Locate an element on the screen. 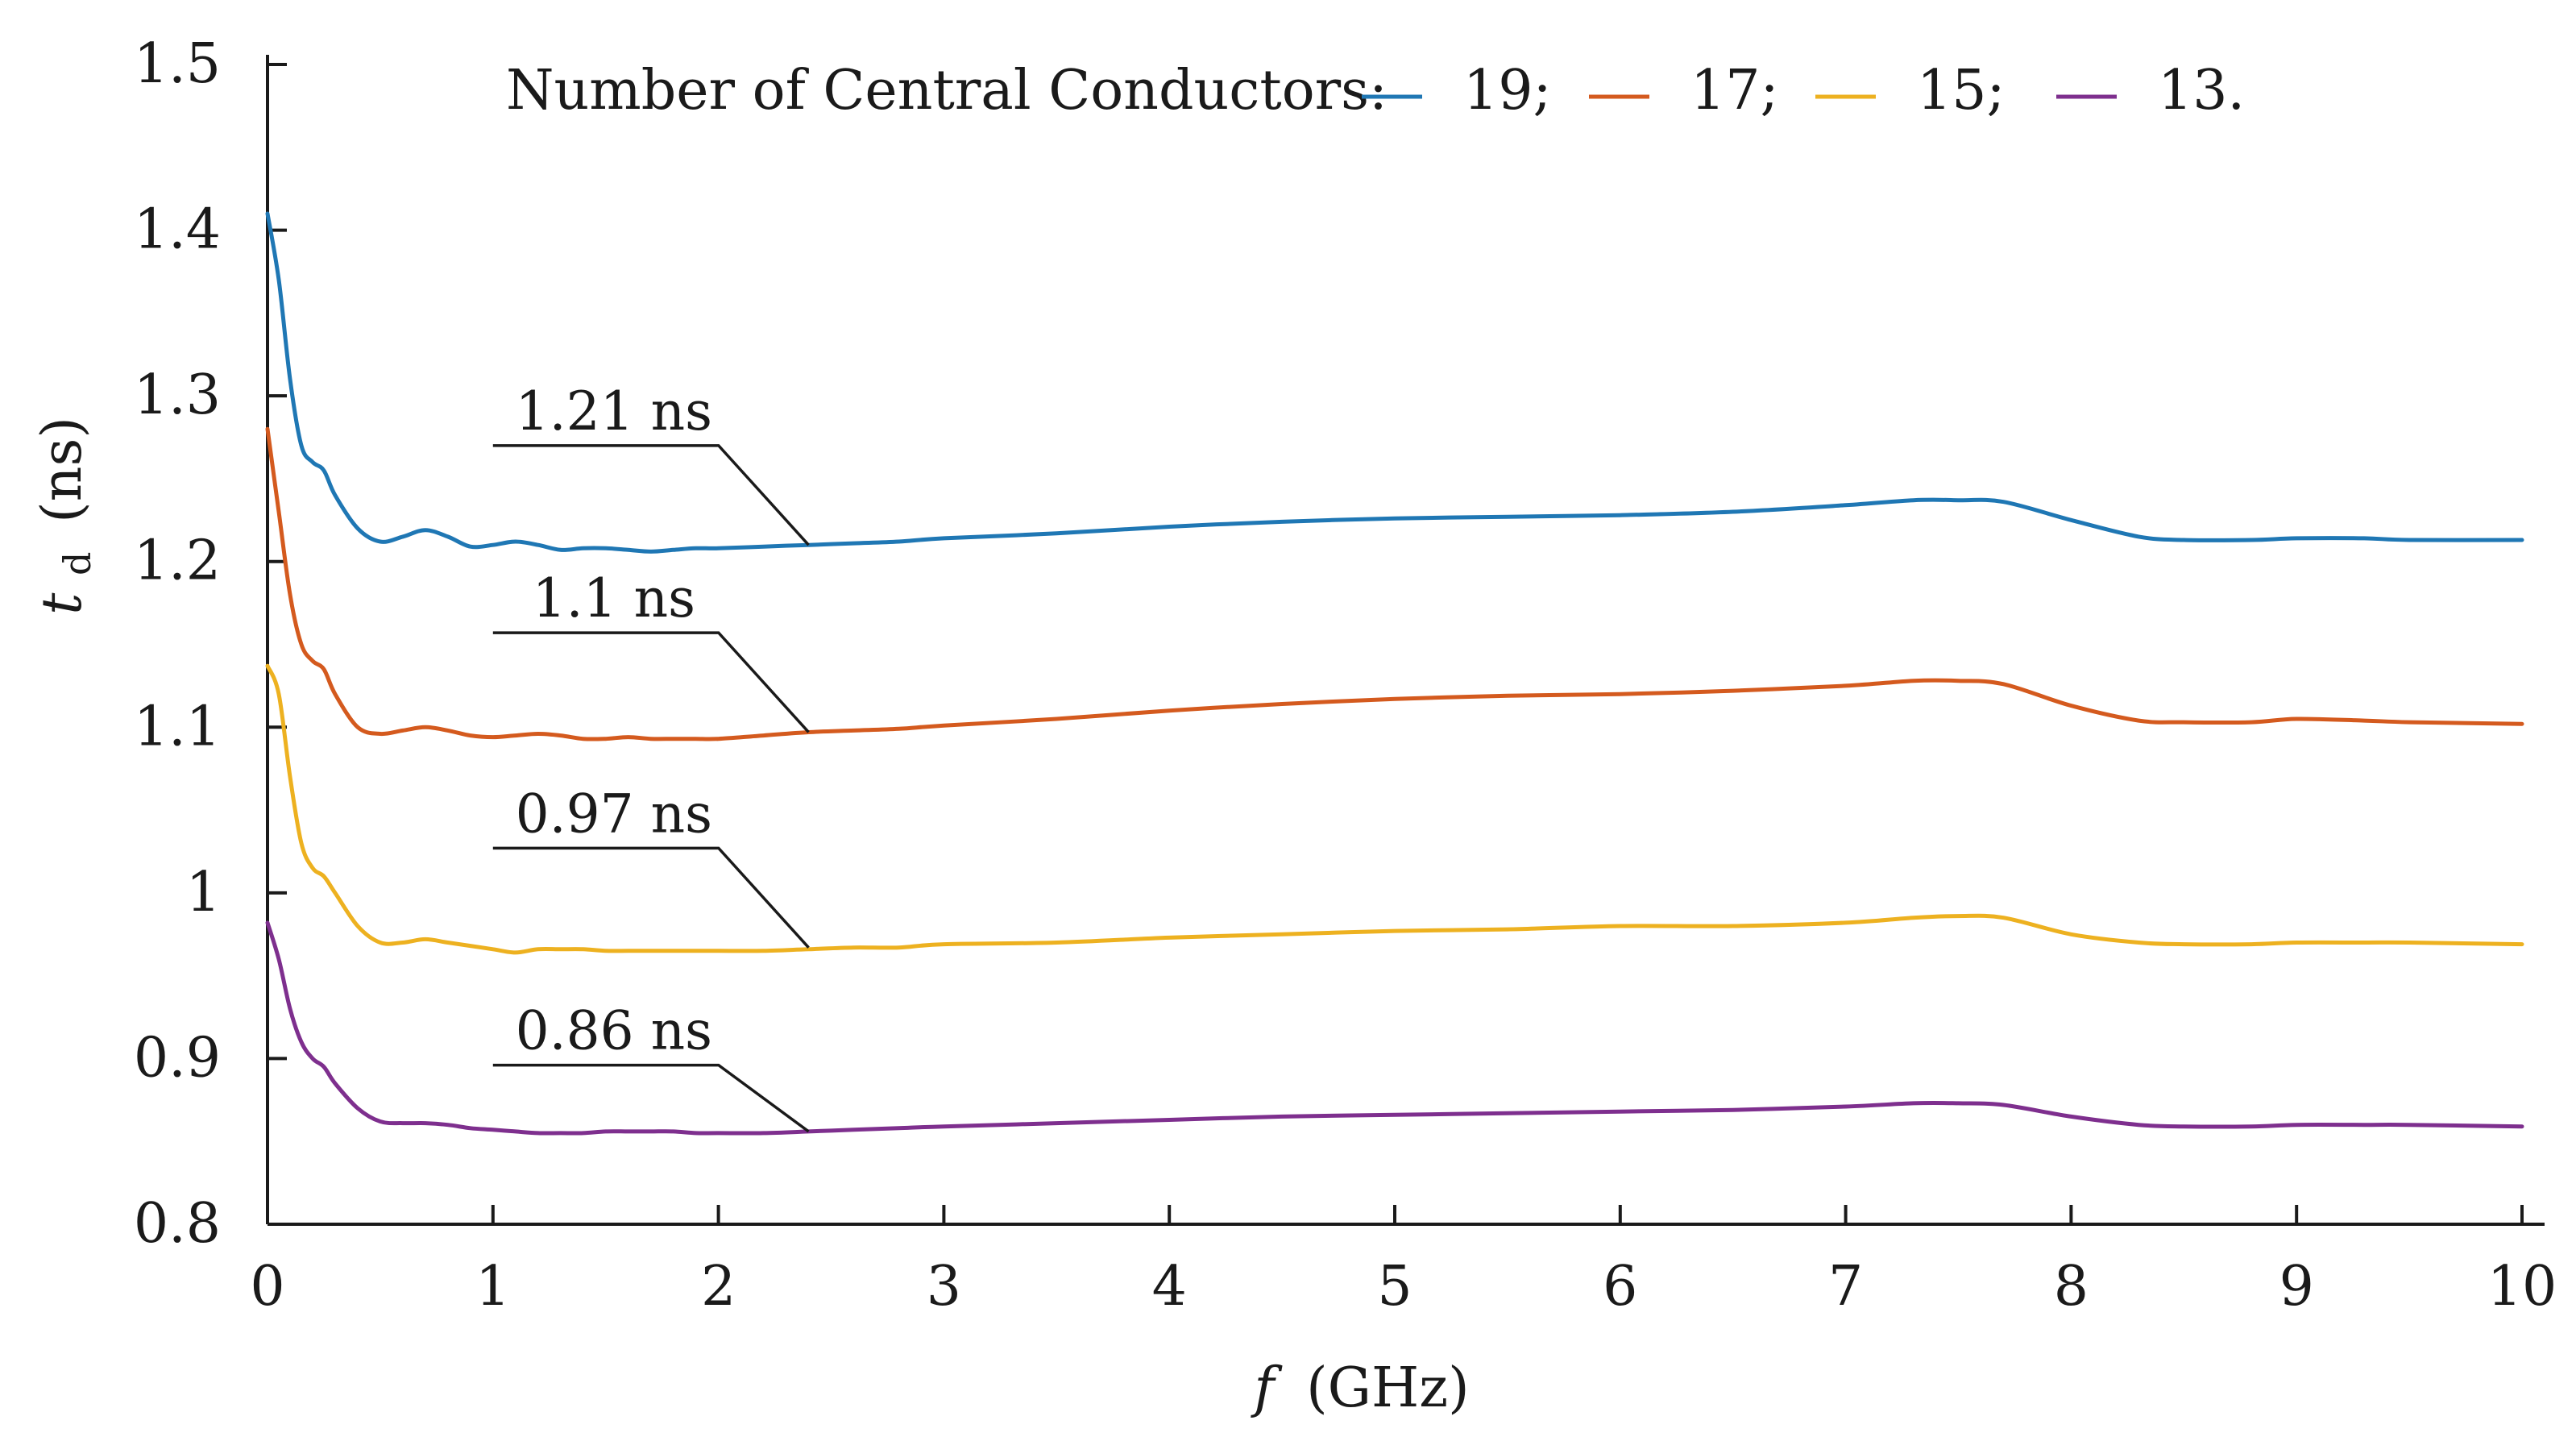 The height and width of the screenshot is (1437, 2576). legend-label-13: 13. is located at coordinates (2201, 91).